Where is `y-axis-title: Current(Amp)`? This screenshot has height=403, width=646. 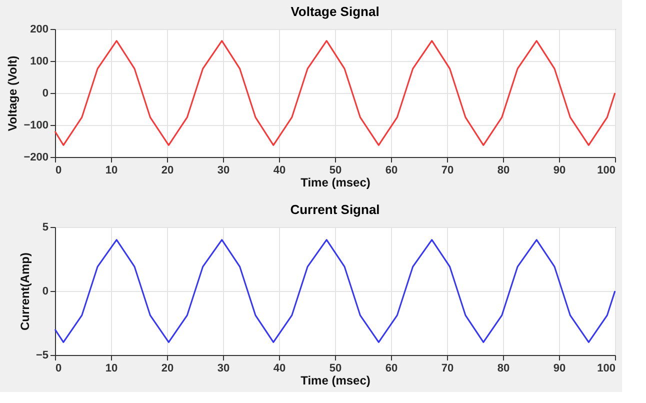
y-axis-title: Current(Amp) is located at coordinates (25, 291).